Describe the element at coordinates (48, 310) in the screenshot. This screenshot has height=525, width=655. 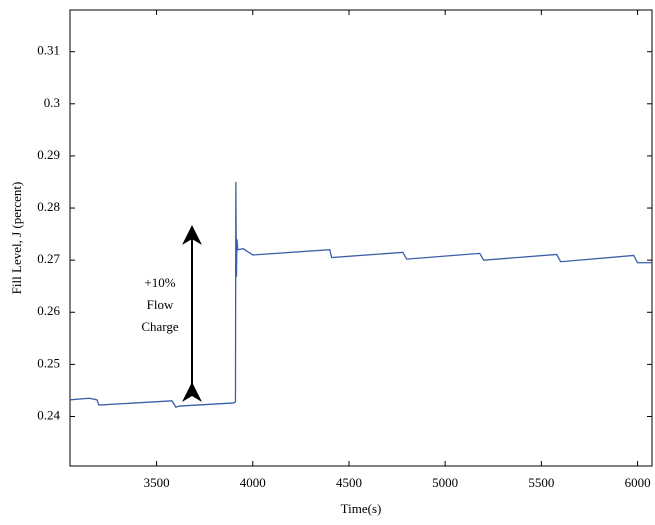
I see `y-tick-label: 0.26` at that location.